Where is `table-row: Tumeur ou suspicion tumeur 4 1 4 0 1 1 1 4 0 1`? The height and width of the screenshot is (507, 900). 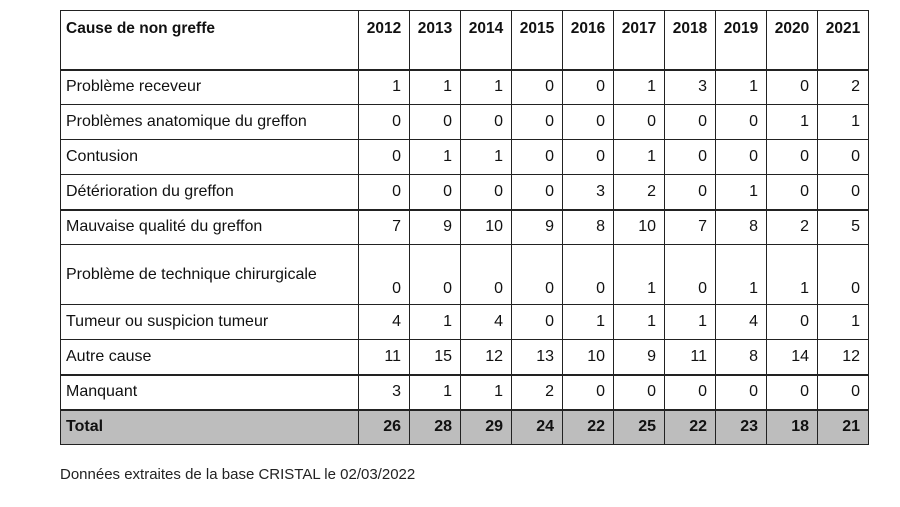
table-row: Tumeur ou suspicion tumeur 4 1 4 0 1 1 1 4 0 1 is located at coordinates (464, 322).